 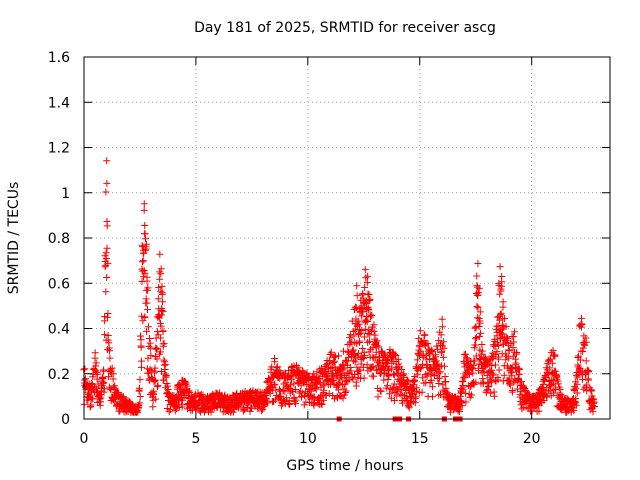 I want to click on x-tick-label: 15, so click(x=420, y=439).